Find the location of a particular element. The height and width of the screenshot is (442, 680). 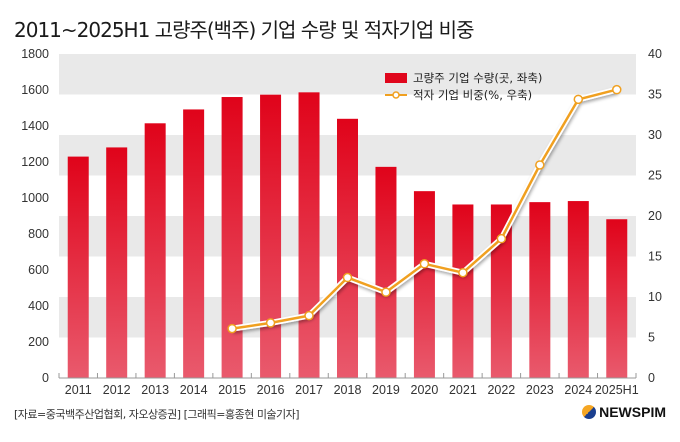

bar-2019 is located at coordinates (386, 272).